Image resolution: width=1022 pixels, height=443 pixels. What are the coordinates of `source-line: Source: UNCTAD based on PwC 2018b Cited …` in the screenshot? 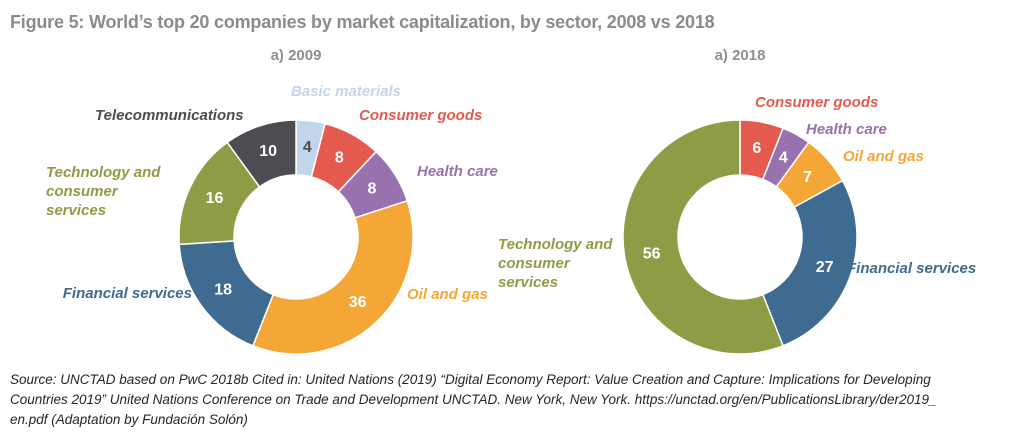 It's located at (470, 379).